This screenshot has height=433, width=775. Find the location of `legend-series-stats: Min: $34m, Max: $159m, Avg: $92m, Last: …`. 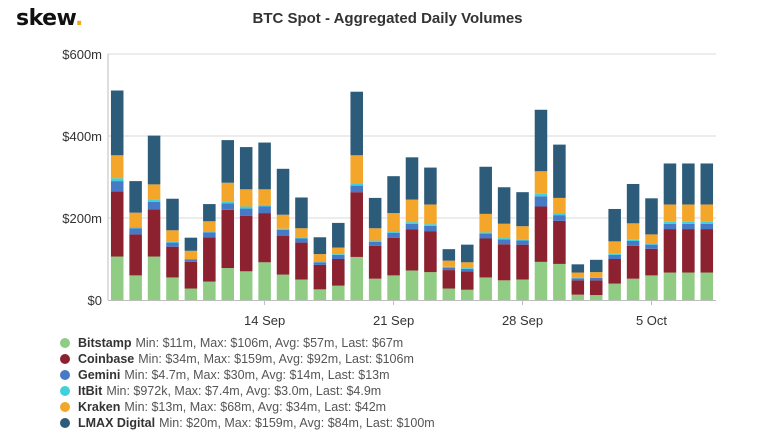

legend-series-stats: Min: $34m, Max: $159m, Avg: $92m, Last: … is located at coordinates (276, 359).